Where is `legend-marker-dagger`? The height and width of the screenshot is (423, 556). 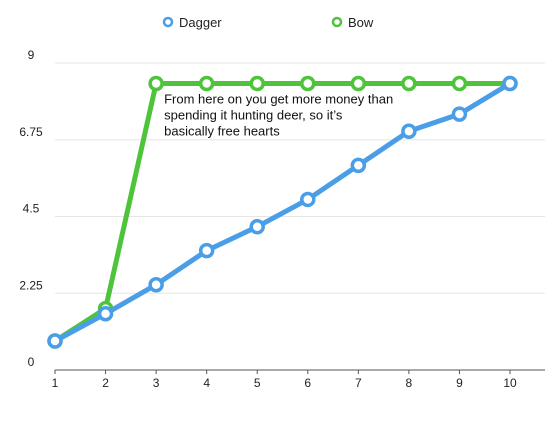
legend-marker-dagger is located at coordinates (168, 22).